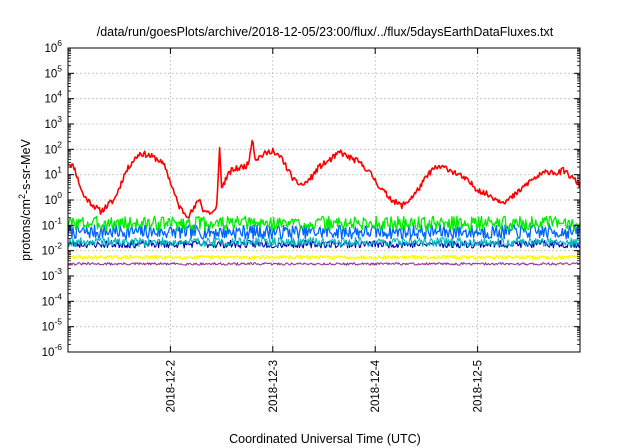 The image size is (640, 448). Describe the element at coordinates (52, 299) in the screenshot. I see `y-tick-label: 10⁻⁴` at that location.